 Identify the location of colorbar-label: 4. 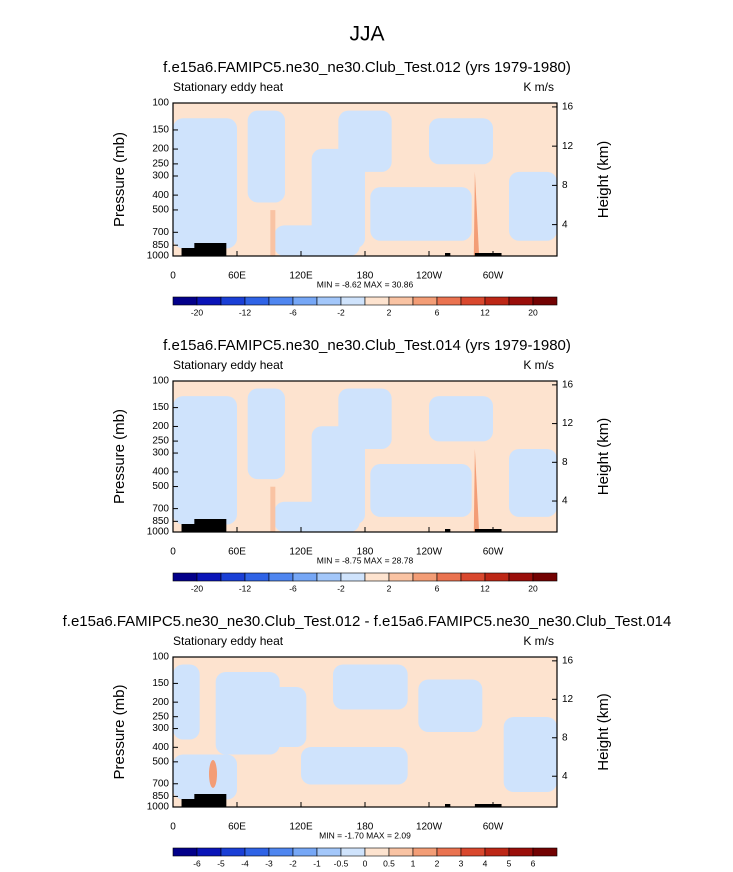
(485, 863).